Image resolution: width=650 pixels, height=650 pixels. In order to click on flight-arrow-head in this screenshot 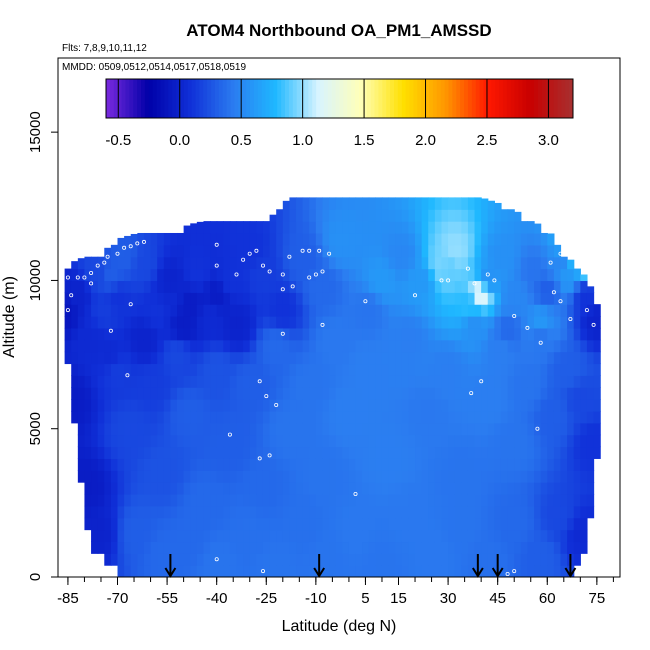, I will do `click(477, 572)`.